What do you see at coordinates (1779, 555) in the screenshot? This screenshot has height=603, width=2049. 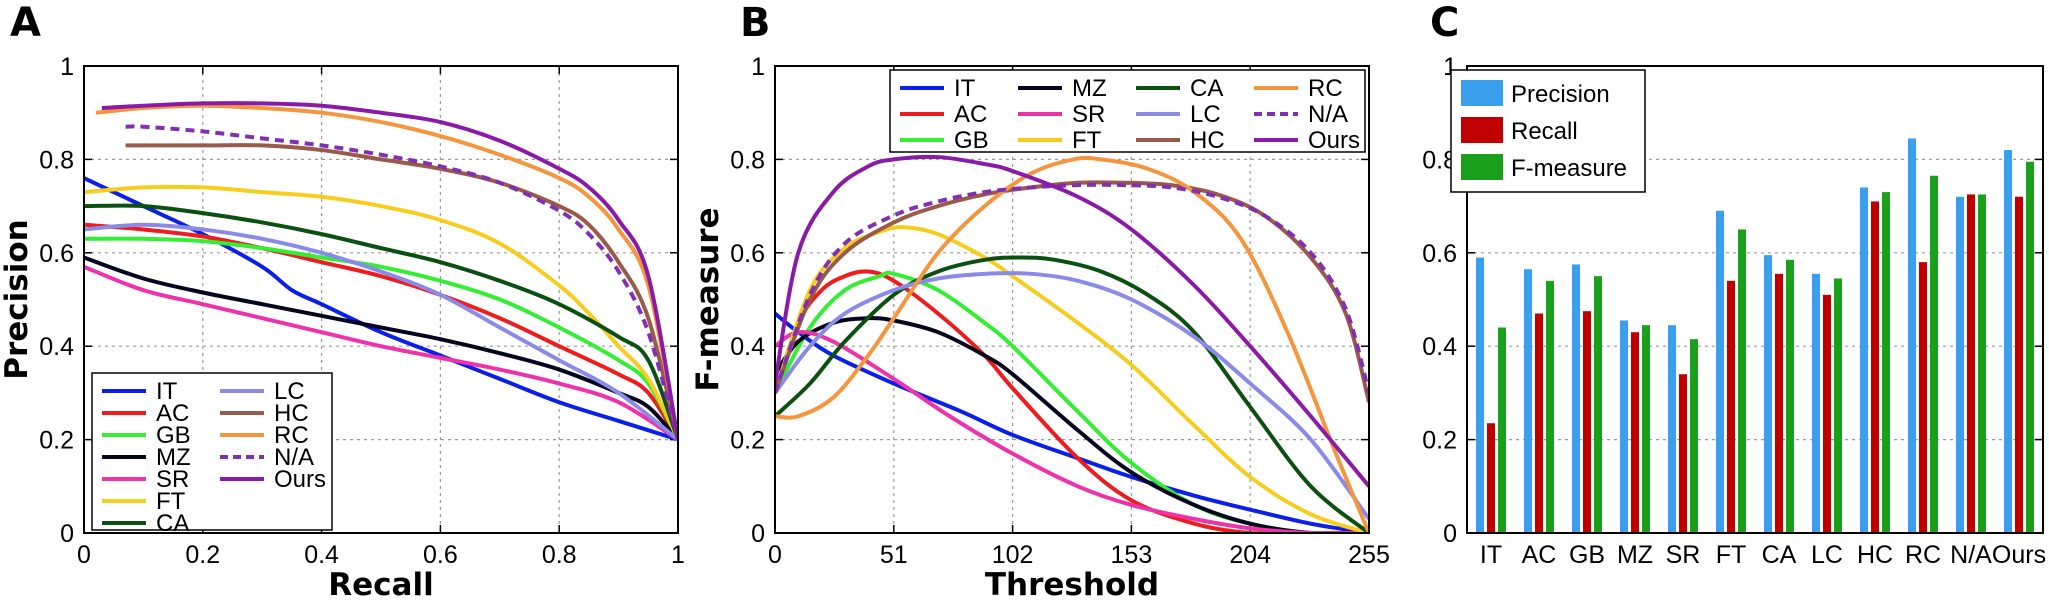 I see `x-tick-label: CA` at bounding box center [1779, 555].